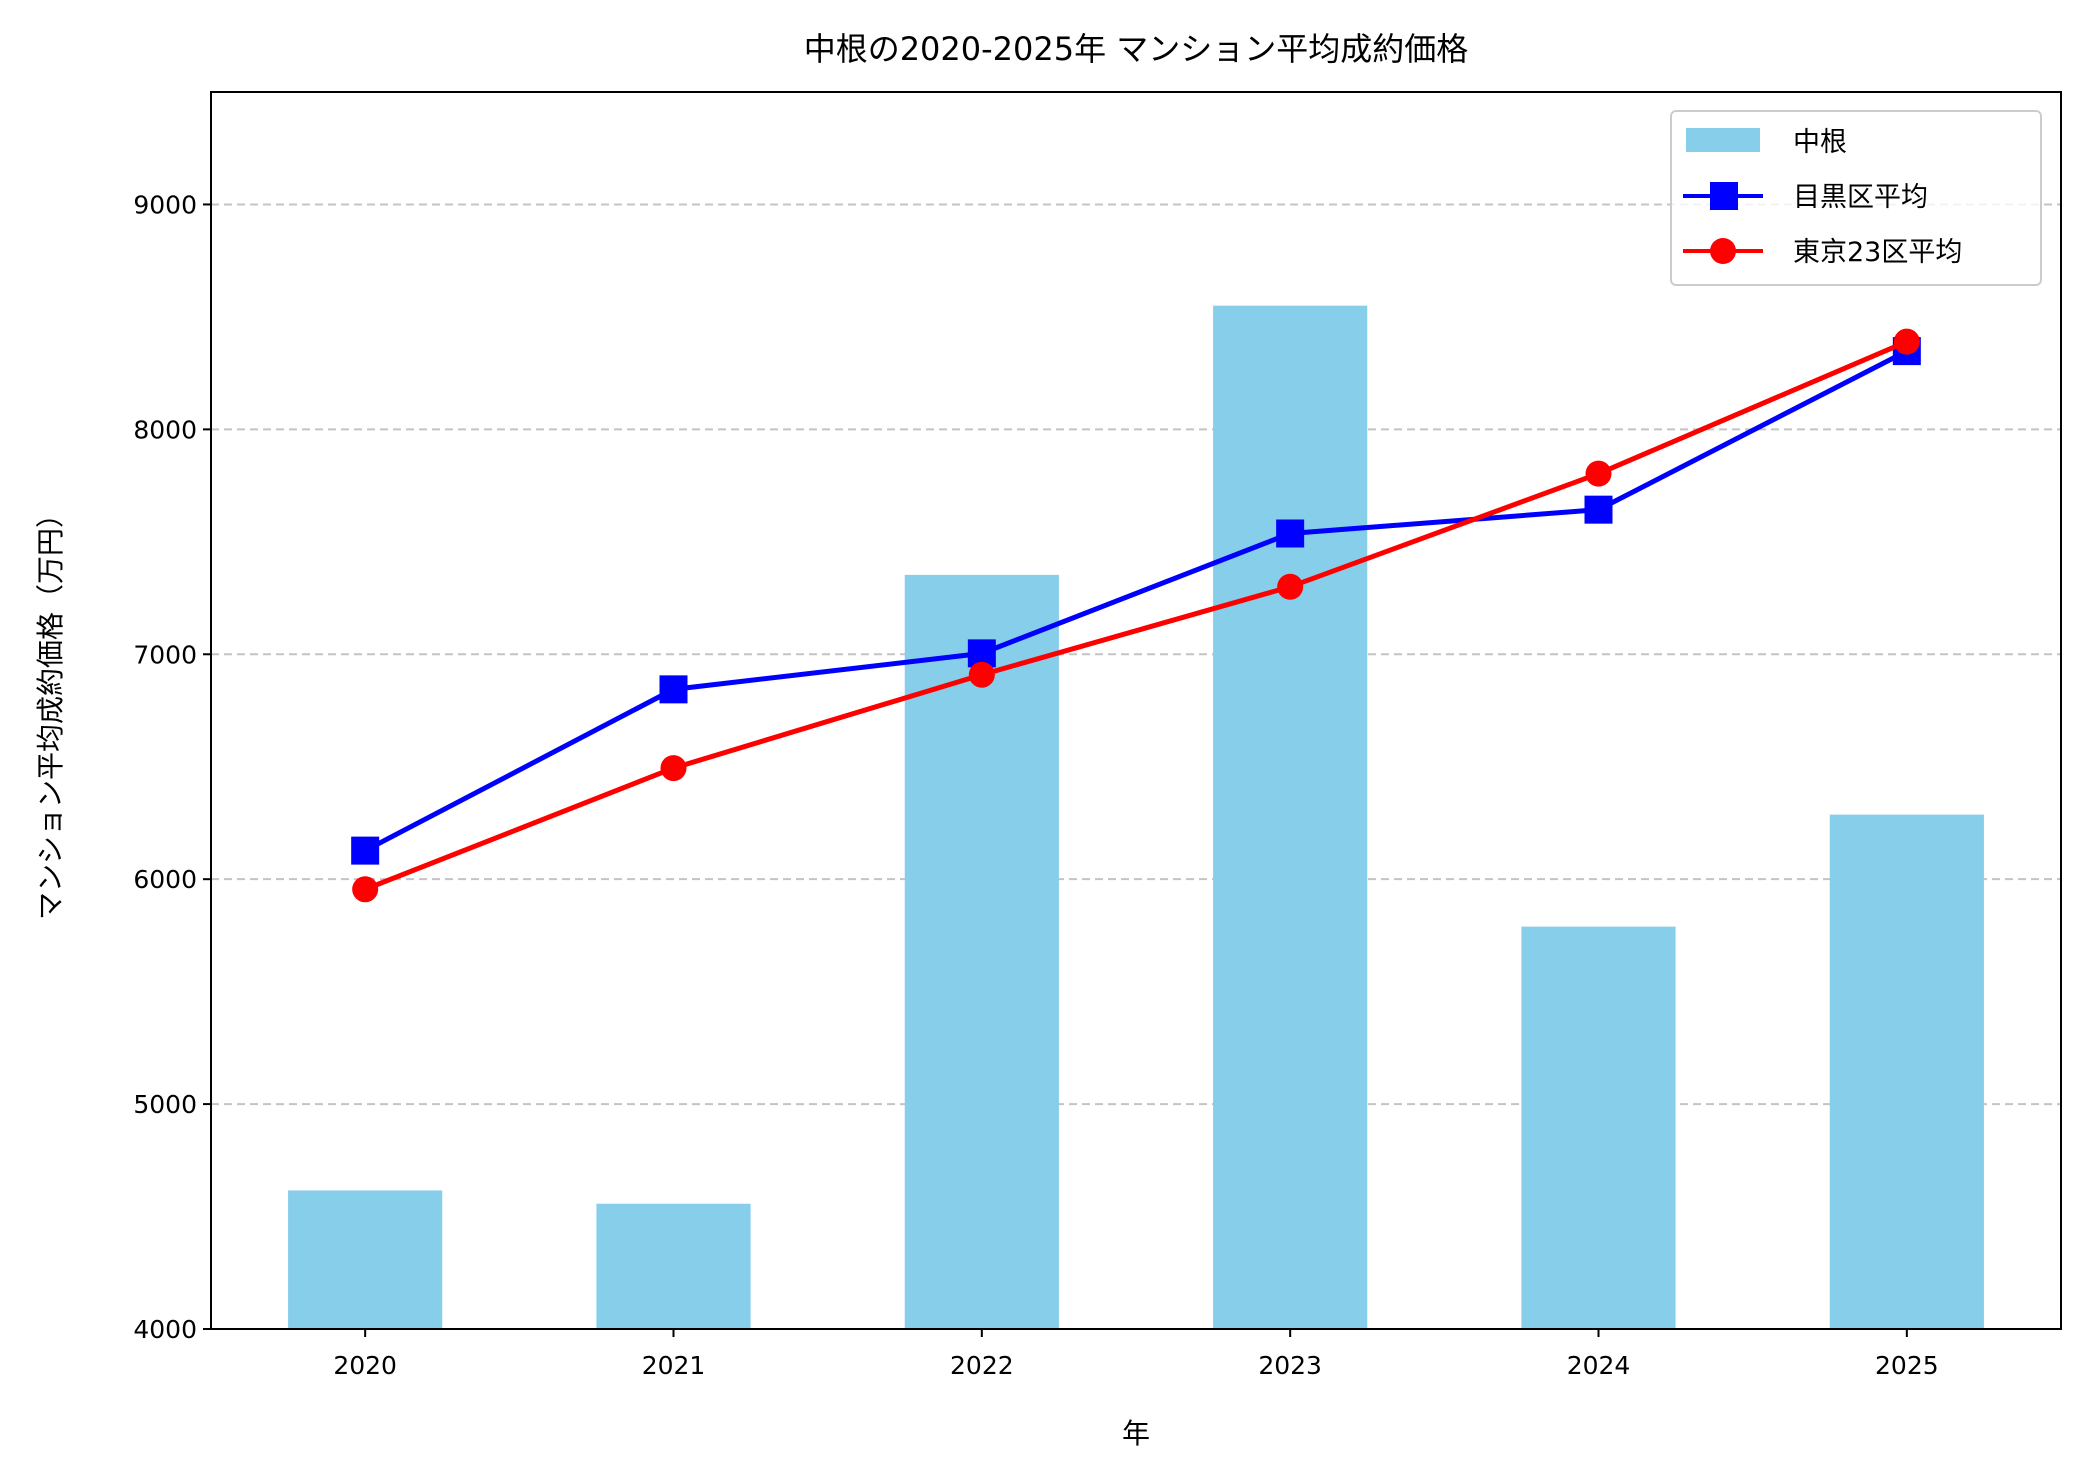 The image size is (2079, 1478). Describe the element at coordinates (982, 1365) in the screenshot. I see `x-tick-label: 2022` at that location.